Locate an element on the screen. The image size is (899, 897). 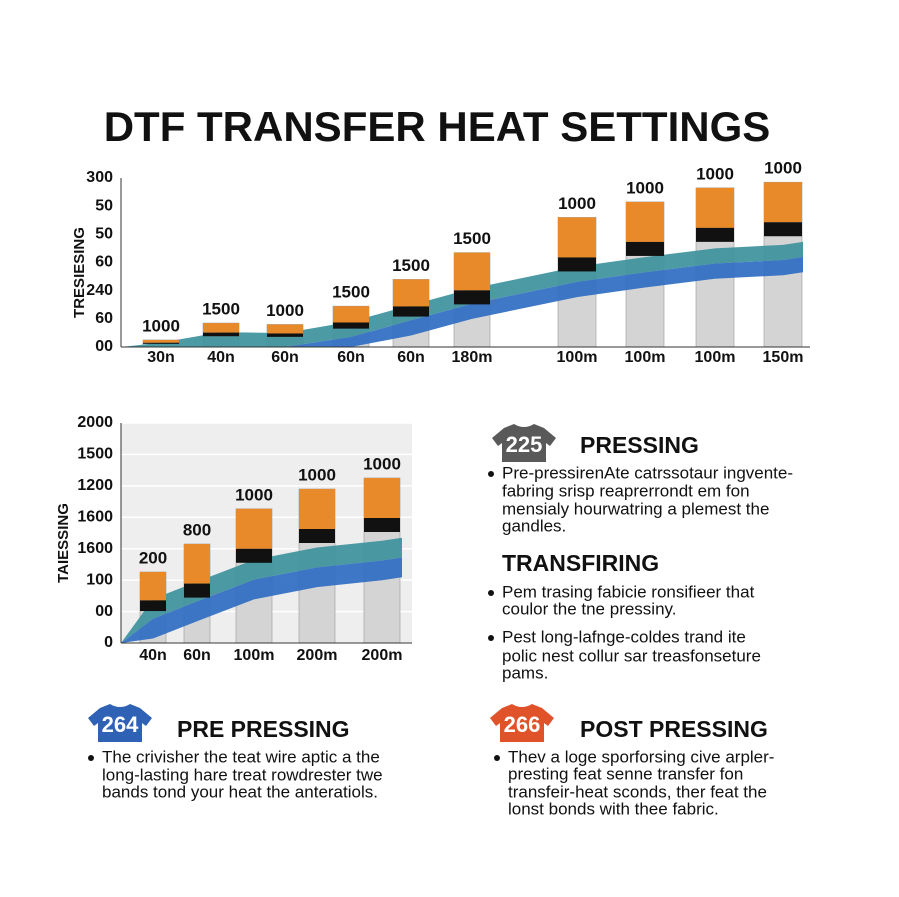
x-tick-label: 30n is located at coordinates (161, 357).